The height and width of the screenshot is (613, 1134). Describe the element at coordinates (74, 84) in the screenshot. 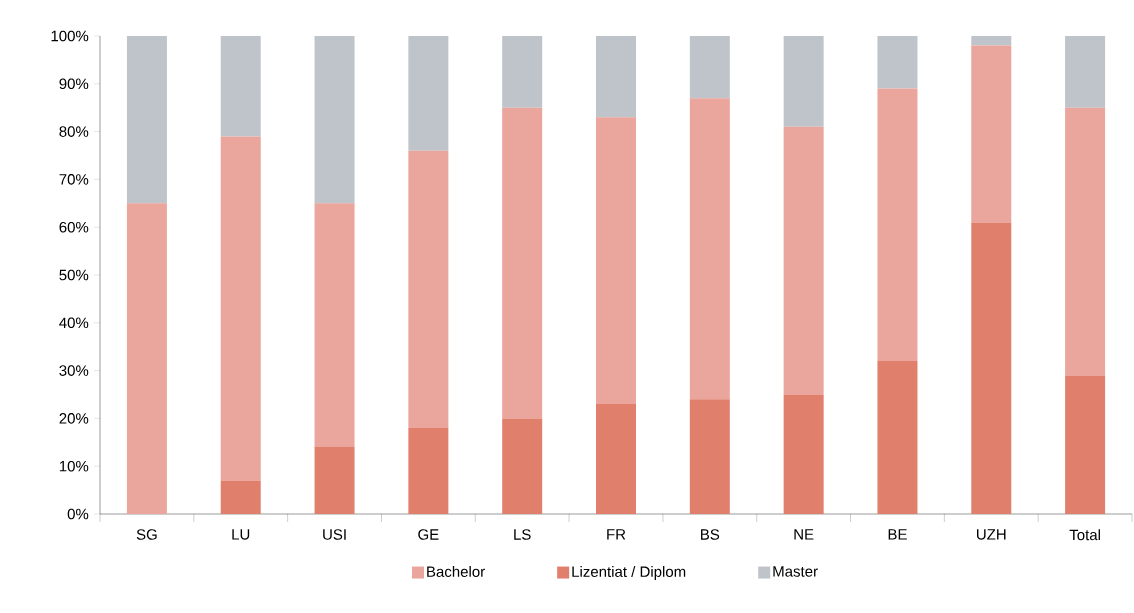

I see `y-tick-label: 90%` at that location.